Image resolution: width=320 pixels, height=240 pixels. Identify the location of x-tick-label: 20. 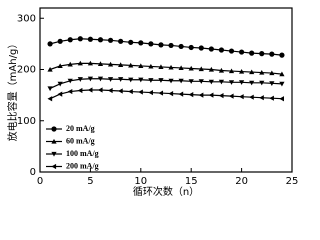
(241, 181).